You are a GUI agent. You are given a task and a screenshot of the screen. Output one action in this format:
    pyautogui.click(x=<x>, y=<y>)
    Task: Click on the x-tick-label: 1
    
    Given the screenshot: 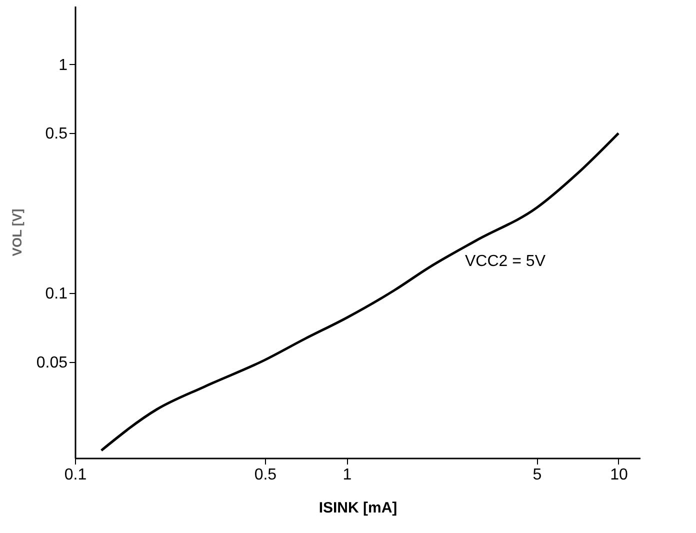 What is the action you would take?
    pyautogui.click(x=347, y=475)
    